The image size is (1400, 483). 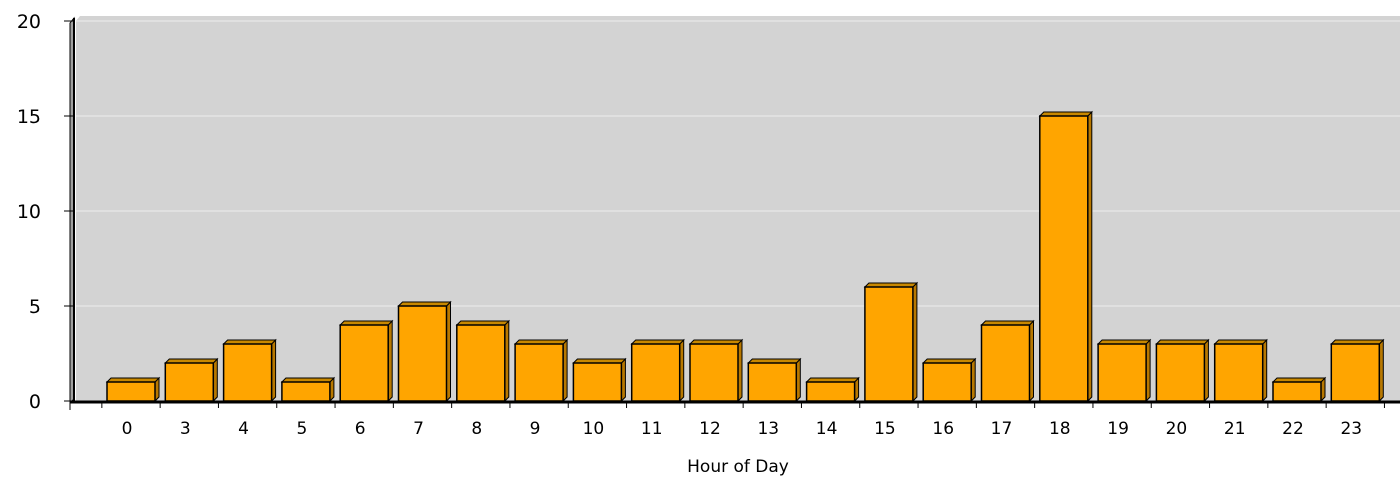 I want to click on x-tick-label-6: 6, so click(x=360, y=429).